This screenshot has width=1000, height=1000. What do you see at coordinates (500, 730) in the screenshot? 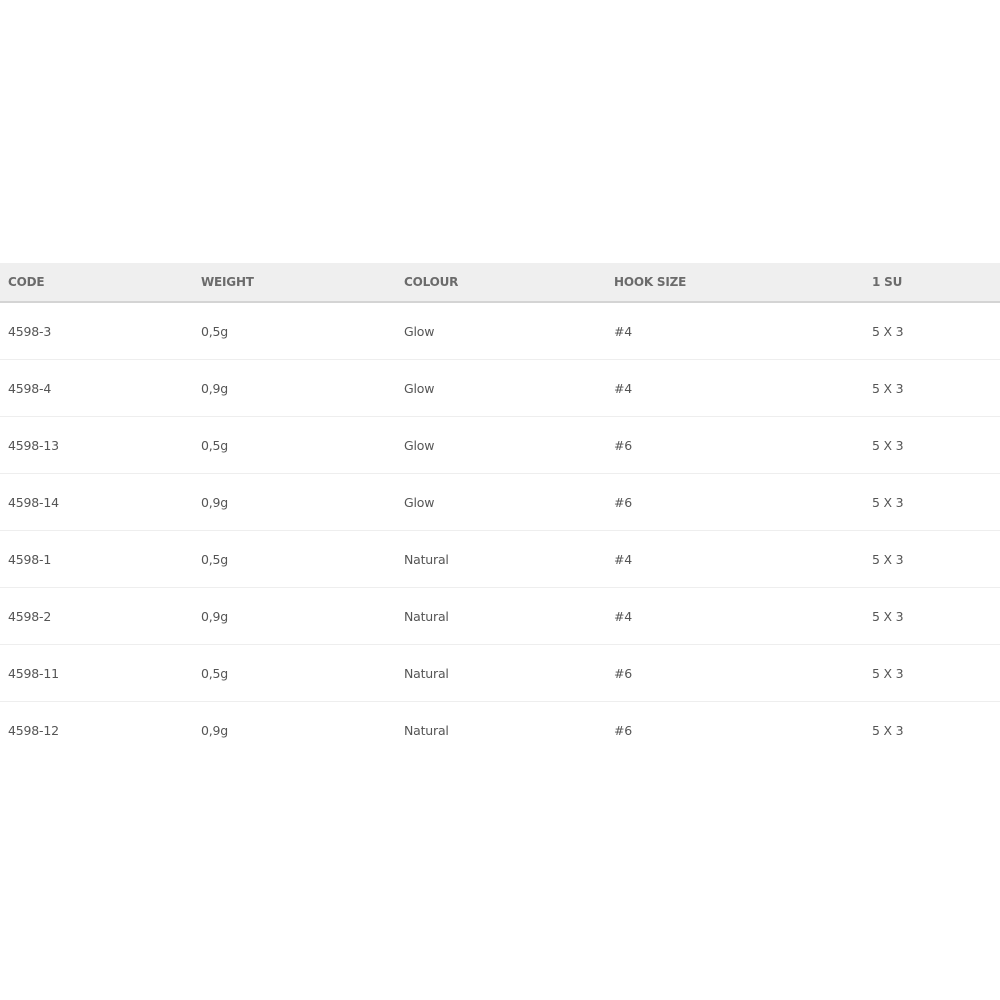
I see `table-row: 4598-12 0,9g Natural #6 5 X 3` at bounding box center [500, 730].